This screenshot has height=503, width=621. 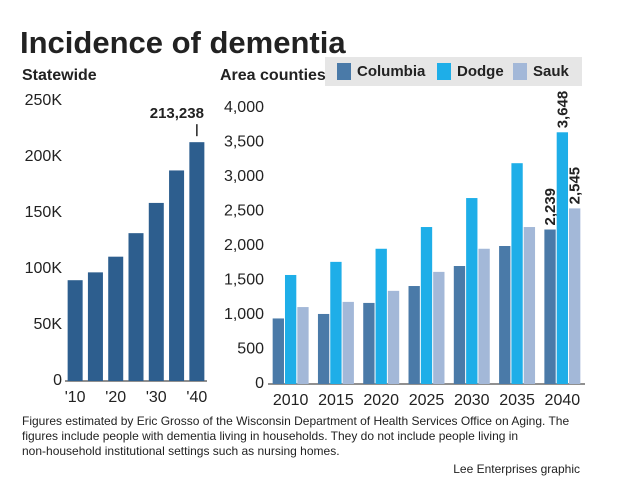 What do you see at coordinates (250, 349) in the screenshot?
I see `y-tick-label: 500` at bounding box center [250, 349].